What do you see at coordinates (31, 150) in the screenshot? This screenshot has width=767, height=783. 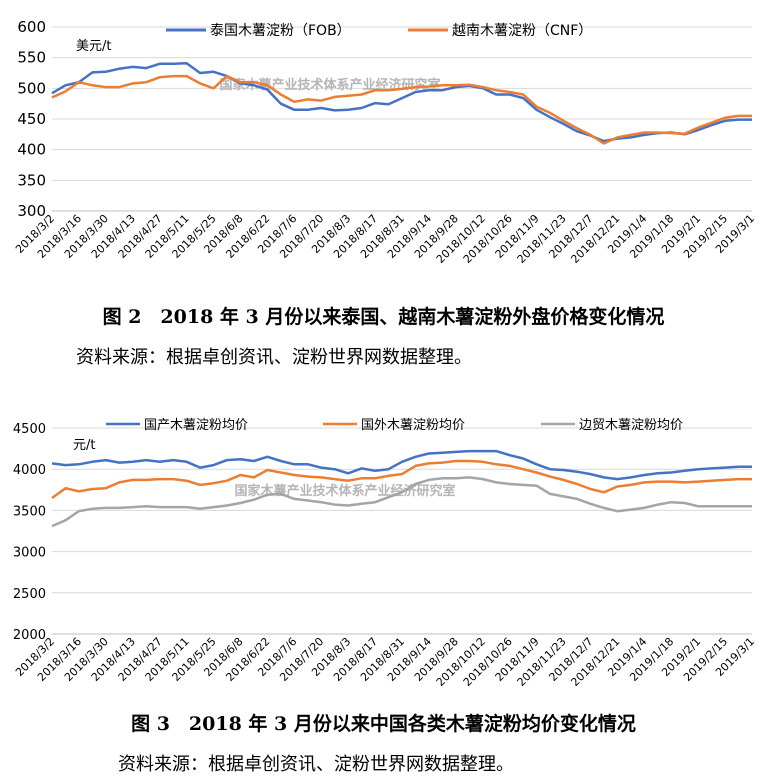 I see `y-tick-label: 400` at bounding box center [31, 150].